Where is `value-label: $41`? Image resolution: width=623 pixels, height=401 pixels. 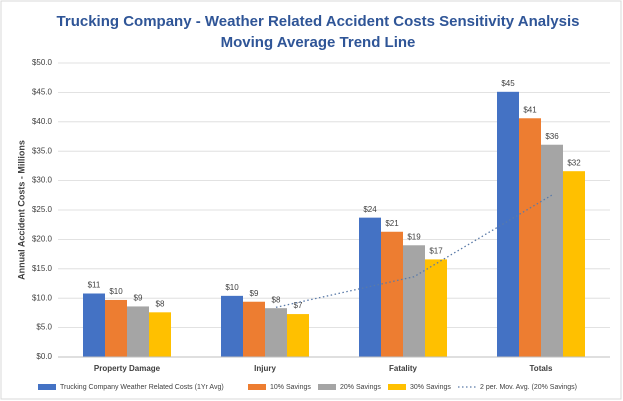 value-label: $41 is located at coordinates (530, 109).